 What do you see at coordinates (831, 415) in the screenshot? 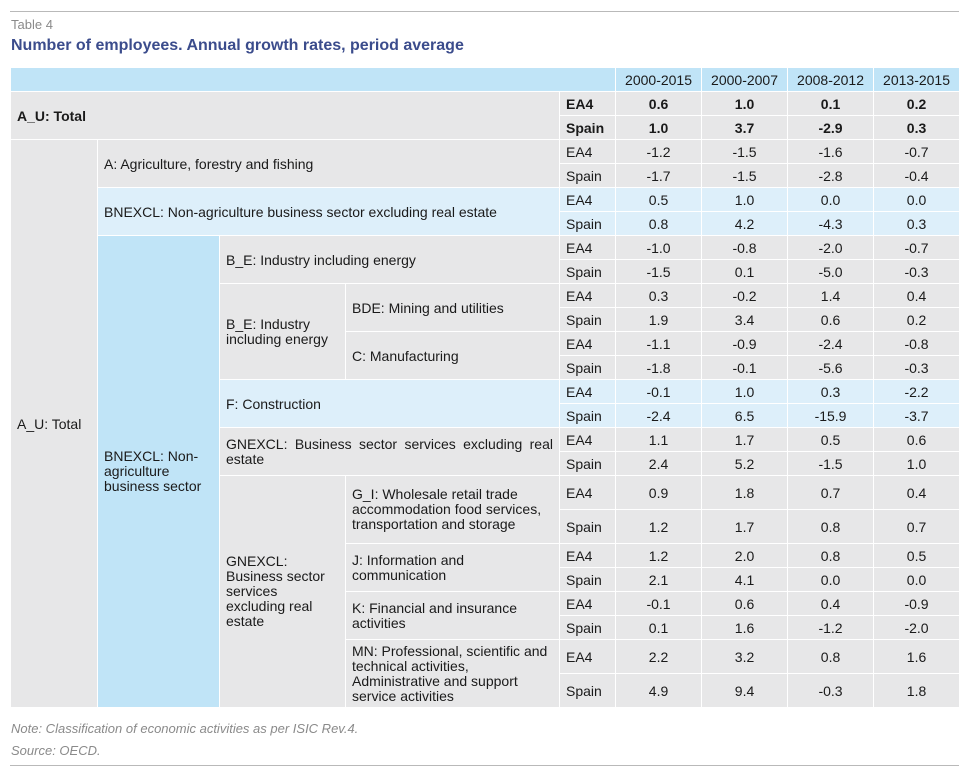
I see `value-cell: -15.9` at bounding box center [831, 415].